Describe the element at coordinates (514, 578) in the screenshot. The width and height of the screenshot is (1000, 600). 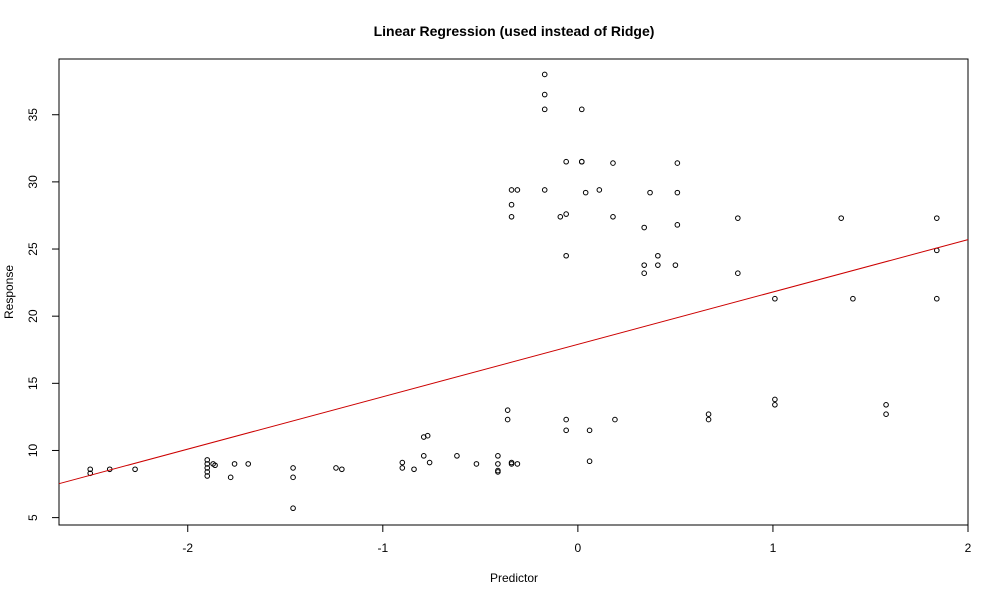
I see `x-axis-label: Predictor` at that location.